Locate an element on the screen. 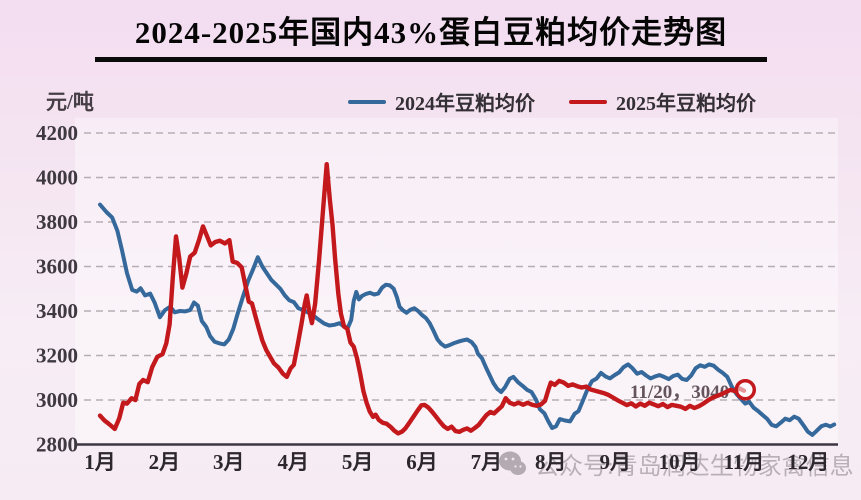 The image size is (861, 500). y-tick-label-4200: 4200 is located at coordinates (57, 133).